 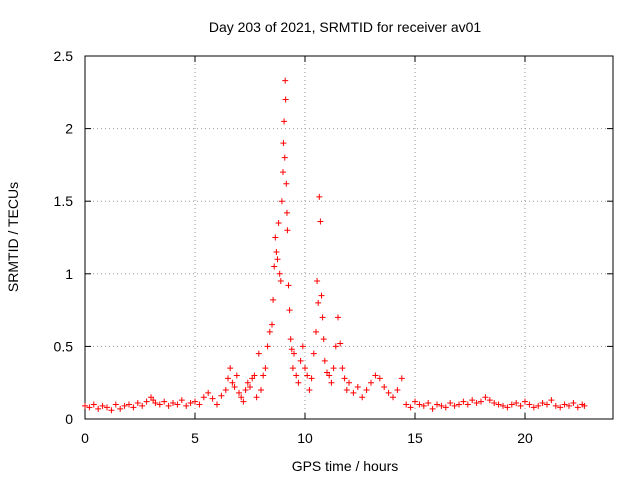 What do you see at coordinates (195, 438) in the screenshot?
I see `x-tick-label: 5` at bounding box center [195, 438].